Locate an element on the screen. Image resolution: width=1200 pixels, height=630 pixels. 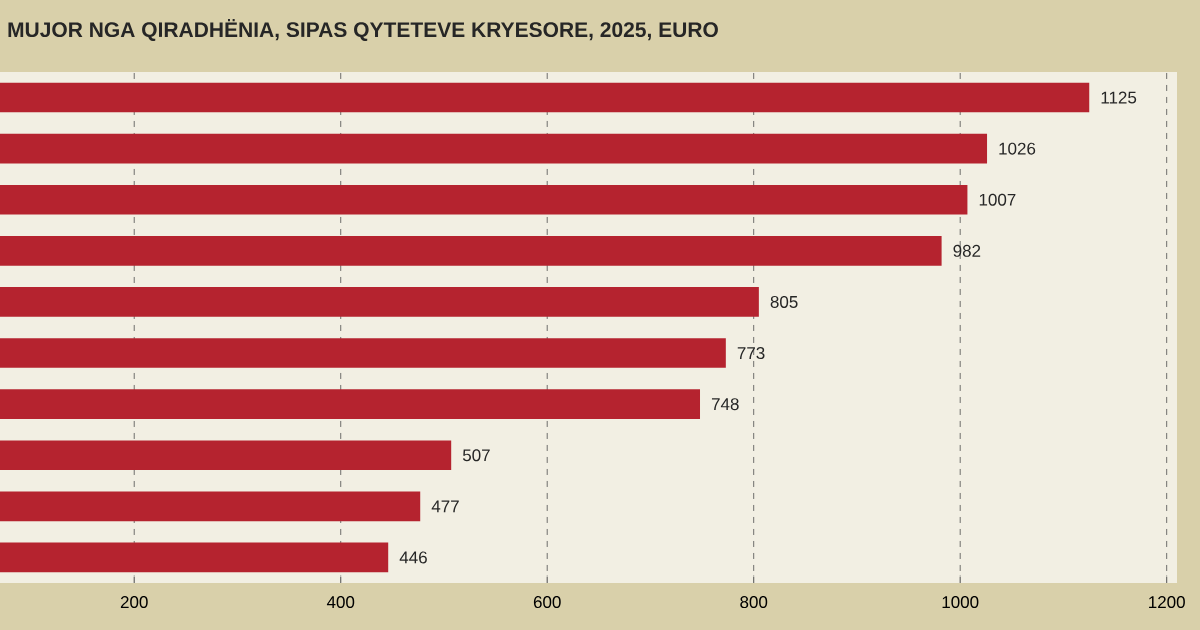
x-tick-label: 200 is located at coordinates (134, 602).